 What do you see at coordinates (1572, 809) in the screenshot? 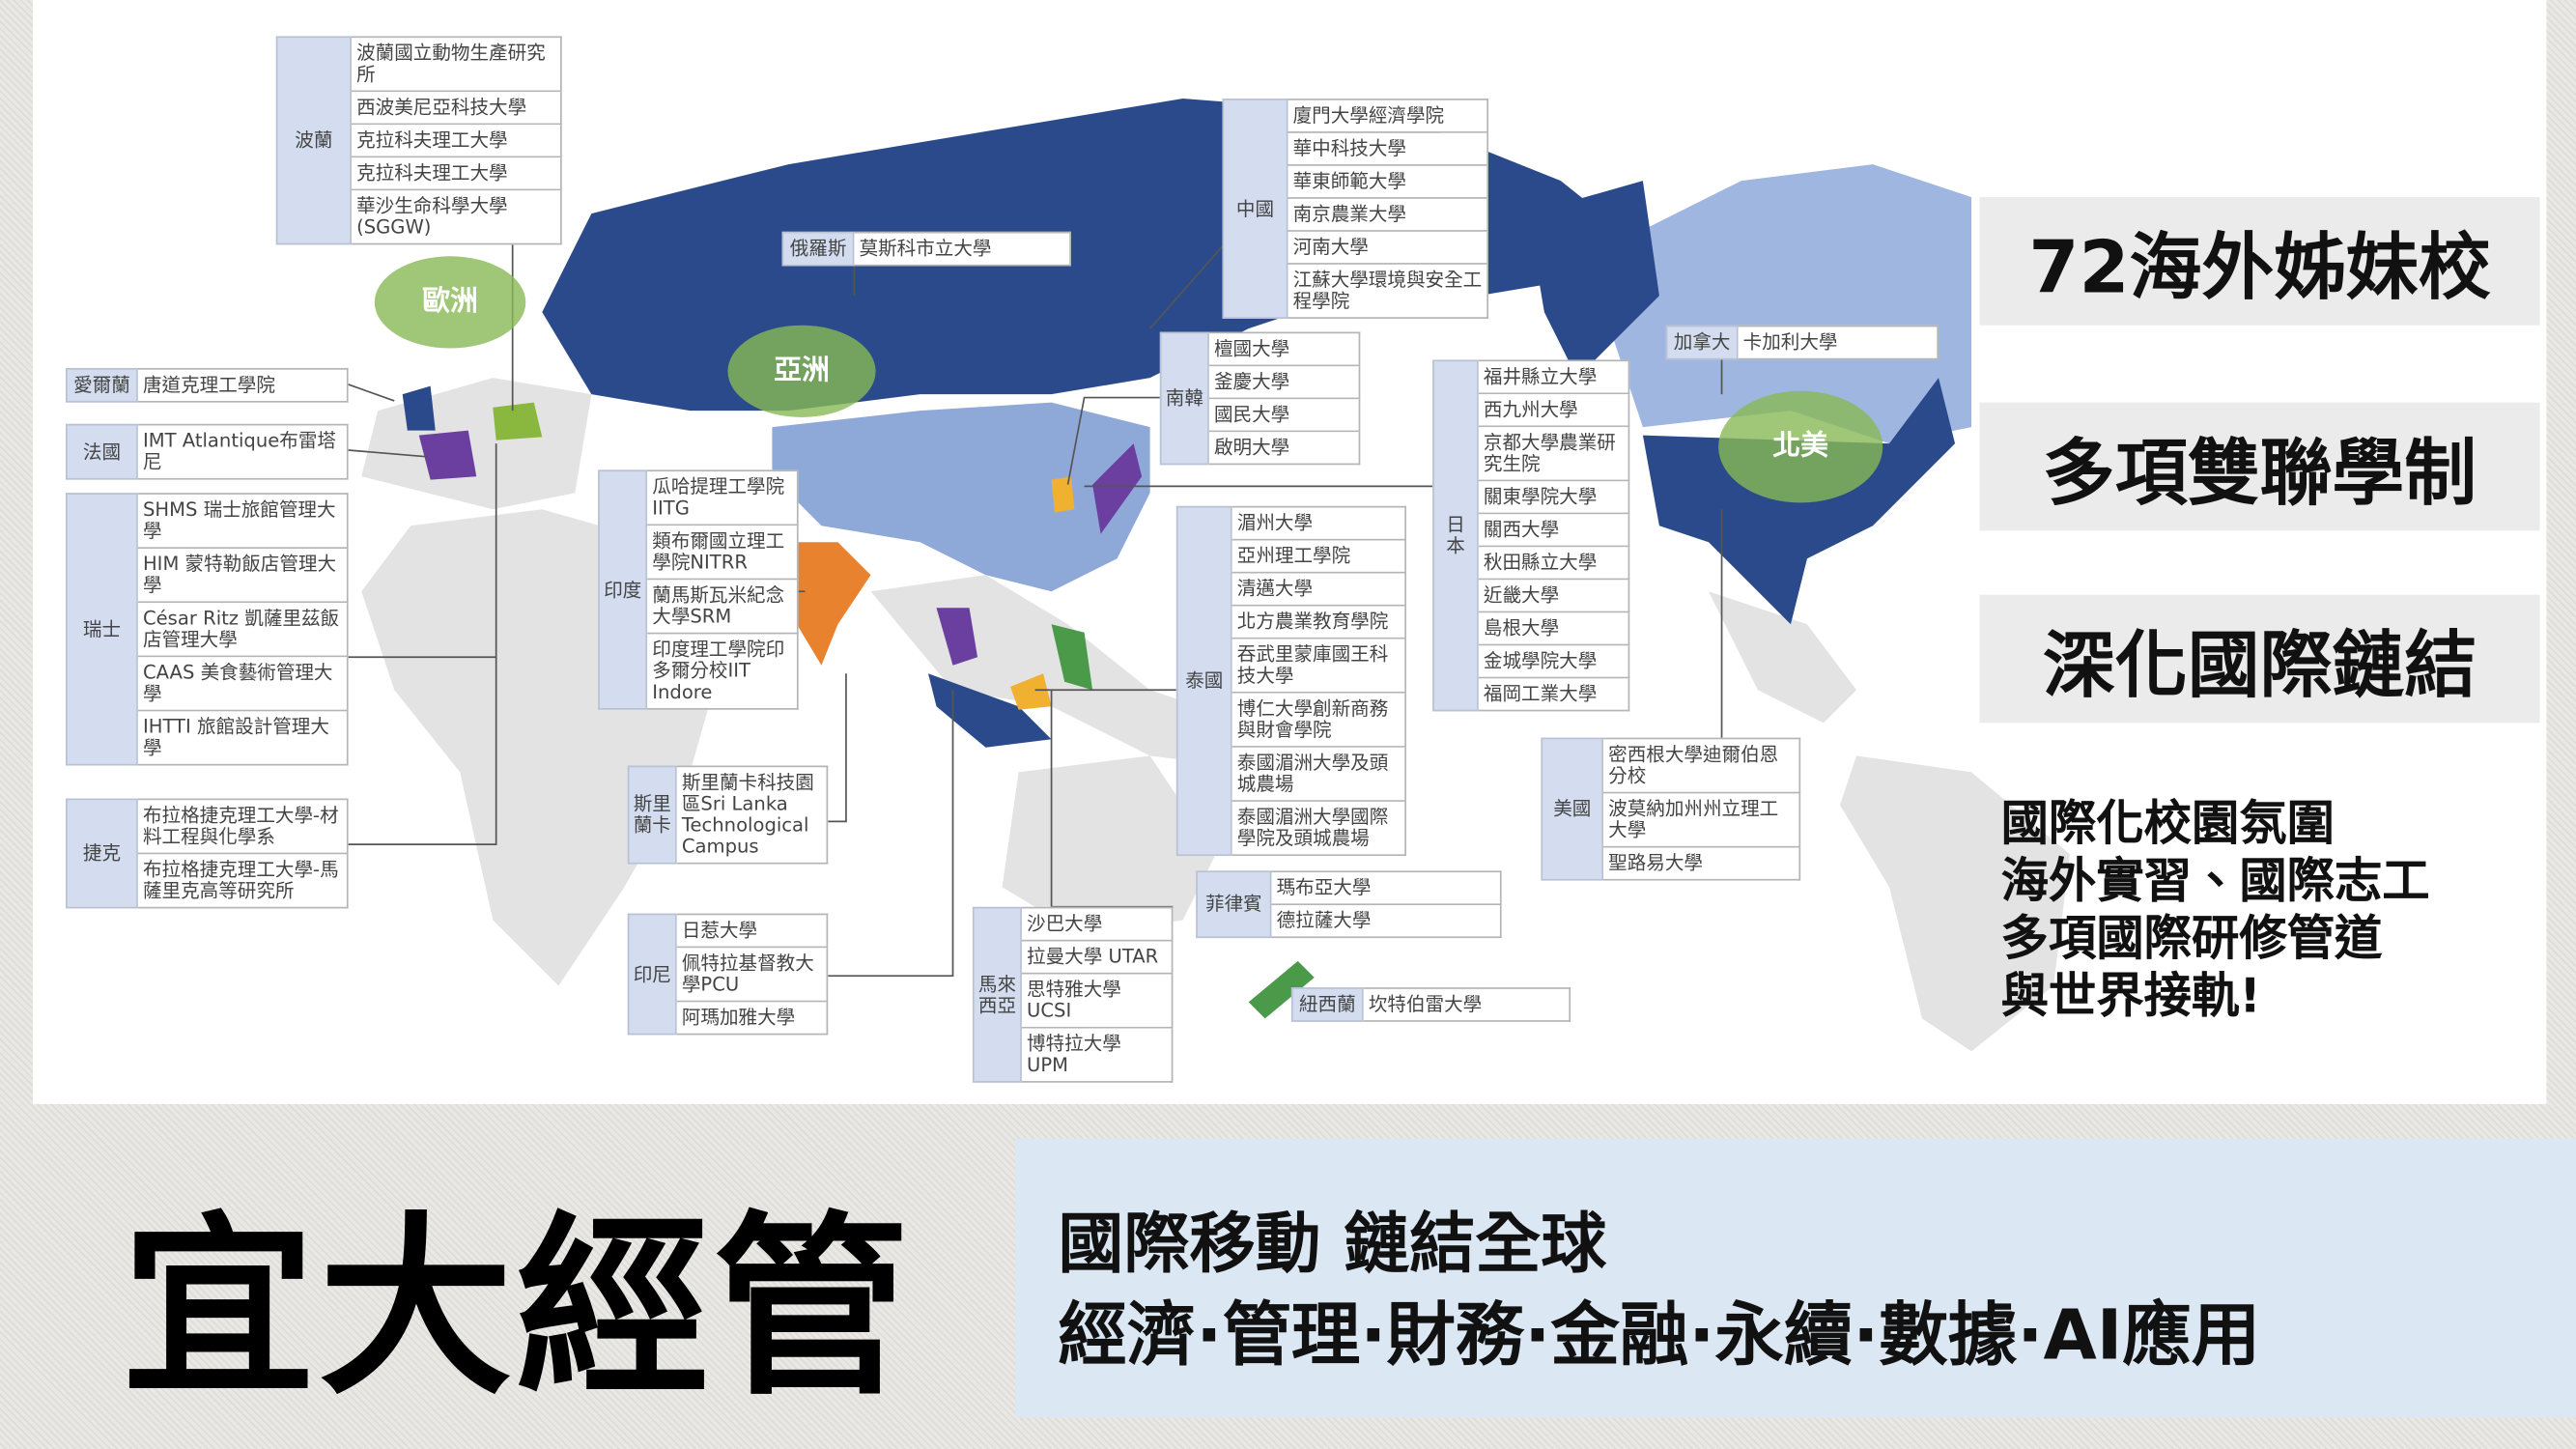
I see `country-label: 美國` at bounding box center [1572, 809].